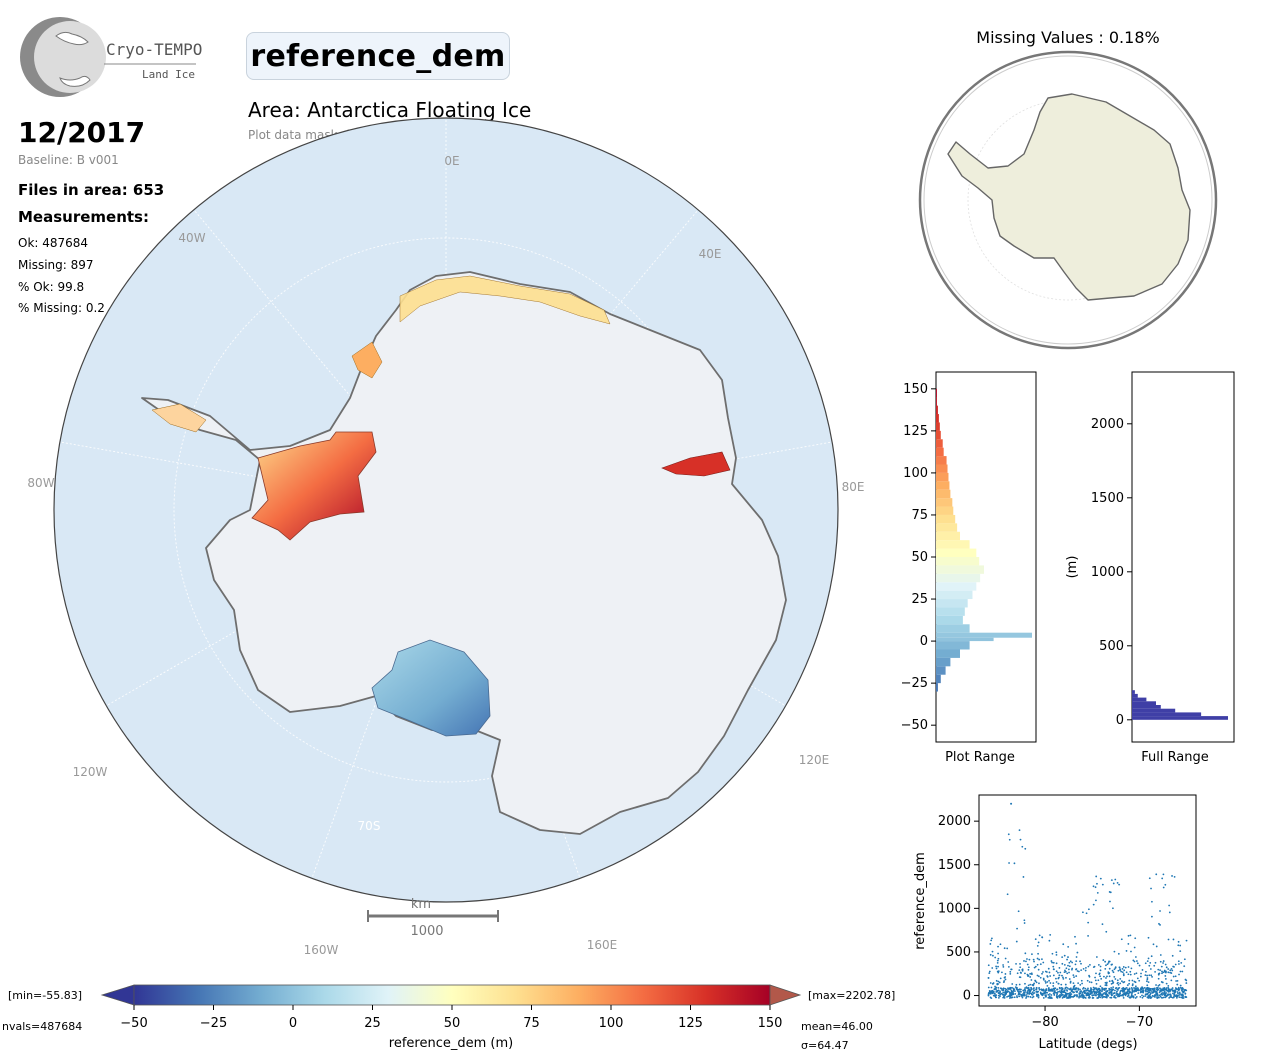 This screenshot has width=1272, height=1060. What do you see at coordinates (51, 287) in the screenshot?
I see `pct-ok: % Ok: 99.8` at bounding box center [51, 287].